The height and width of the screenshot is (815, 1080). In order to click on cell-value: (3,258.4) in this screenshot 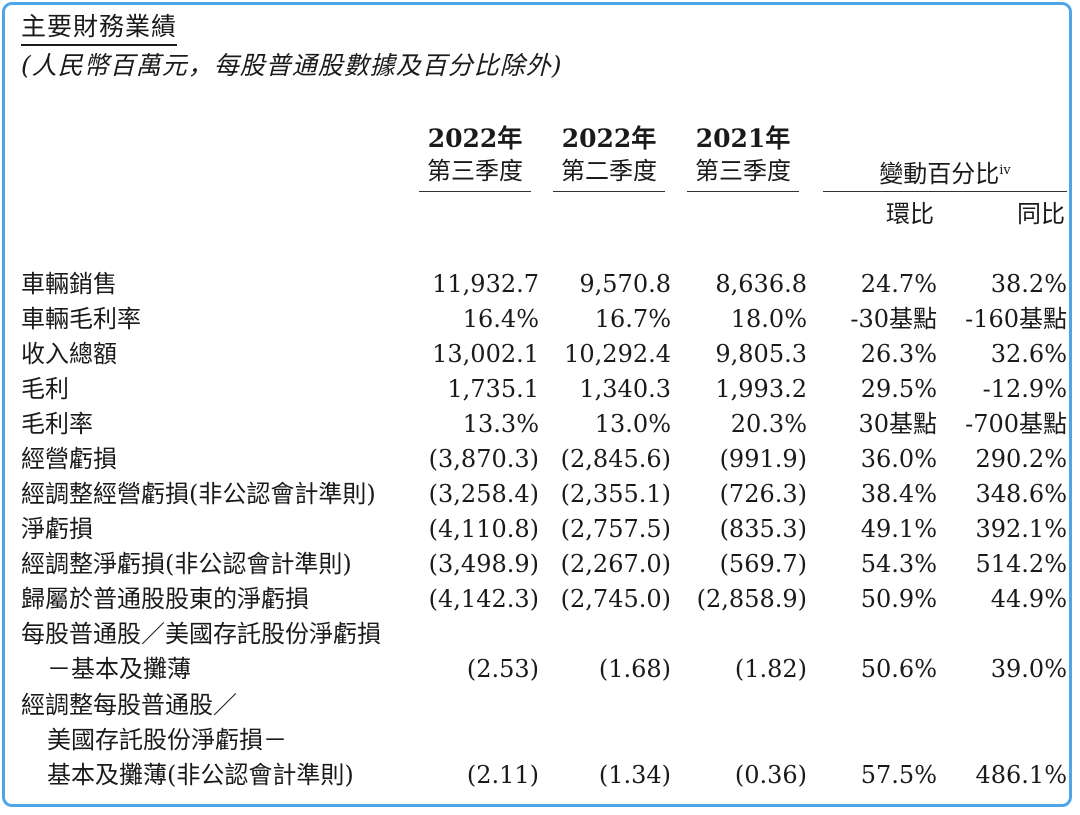, I will do `click(483, 494)`.